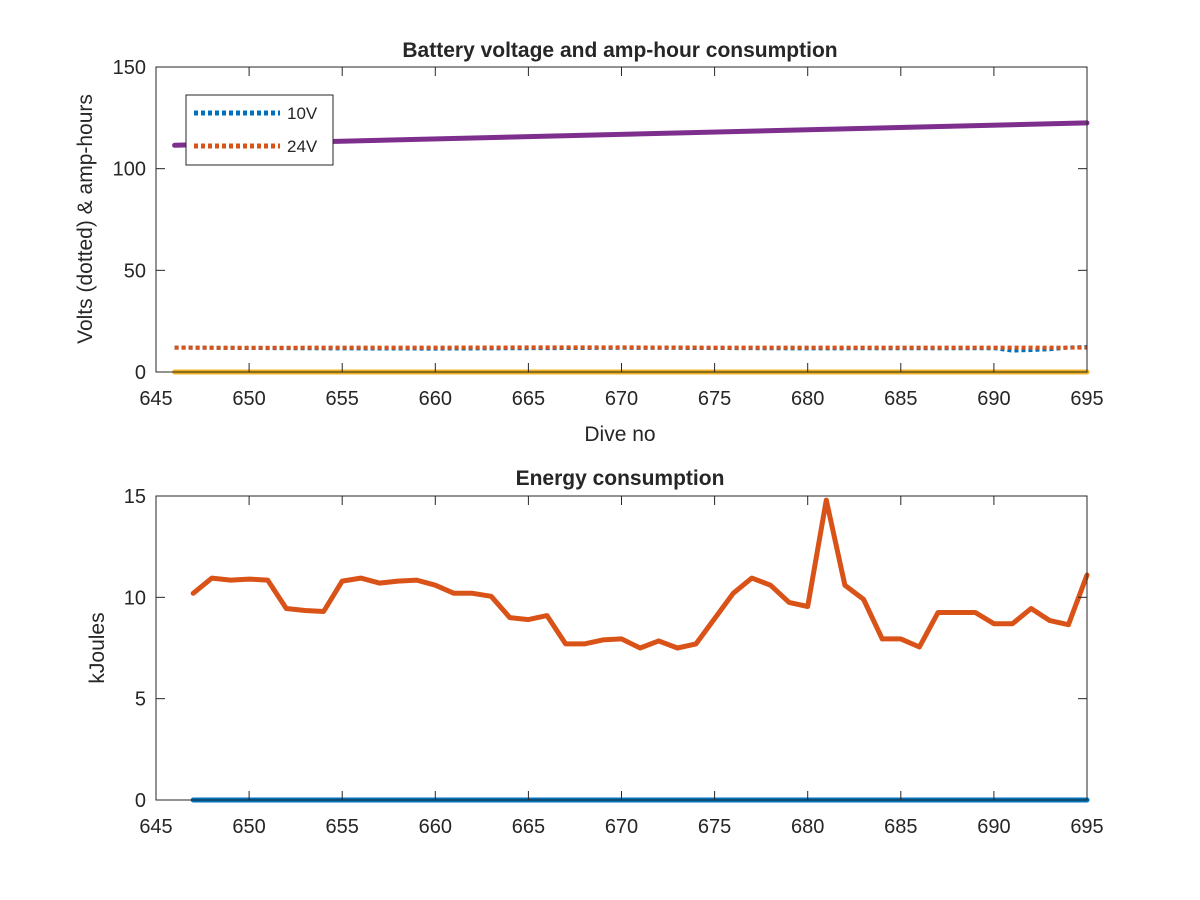 Image resolution: width=1200 pixels, height=900 pixels. What do you see at coordinates (140, 700) in the screenshot?
I see `y-tick-label: 5` at bounding box center [140, 700].